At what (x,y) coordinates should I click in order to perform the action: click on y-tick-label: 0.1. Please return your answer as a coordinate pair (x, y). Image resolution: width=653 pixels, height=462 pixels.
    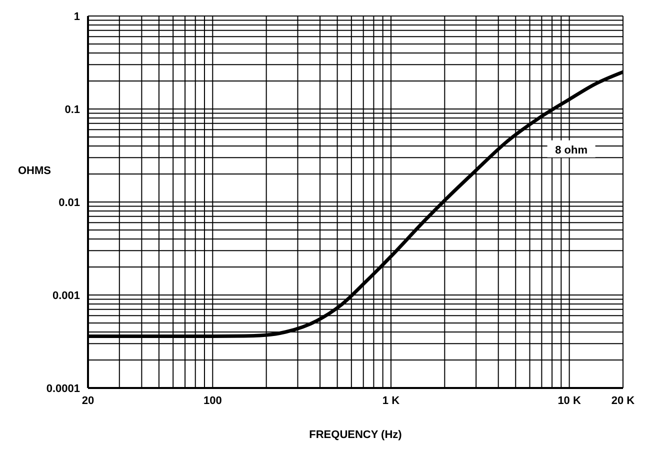
    Looking at the image, I should click on (72, 110).